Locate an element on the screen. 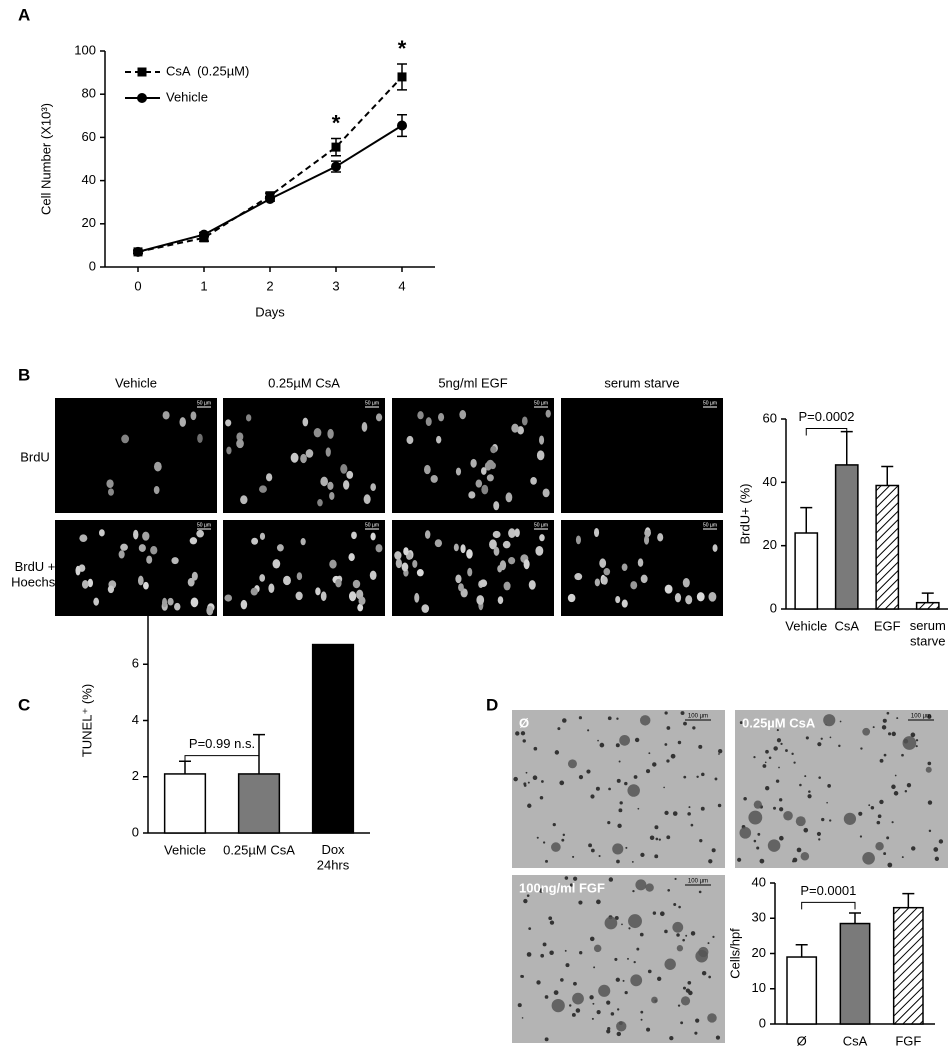  x-tick-label: 3 is located at coordinates (335, 285).